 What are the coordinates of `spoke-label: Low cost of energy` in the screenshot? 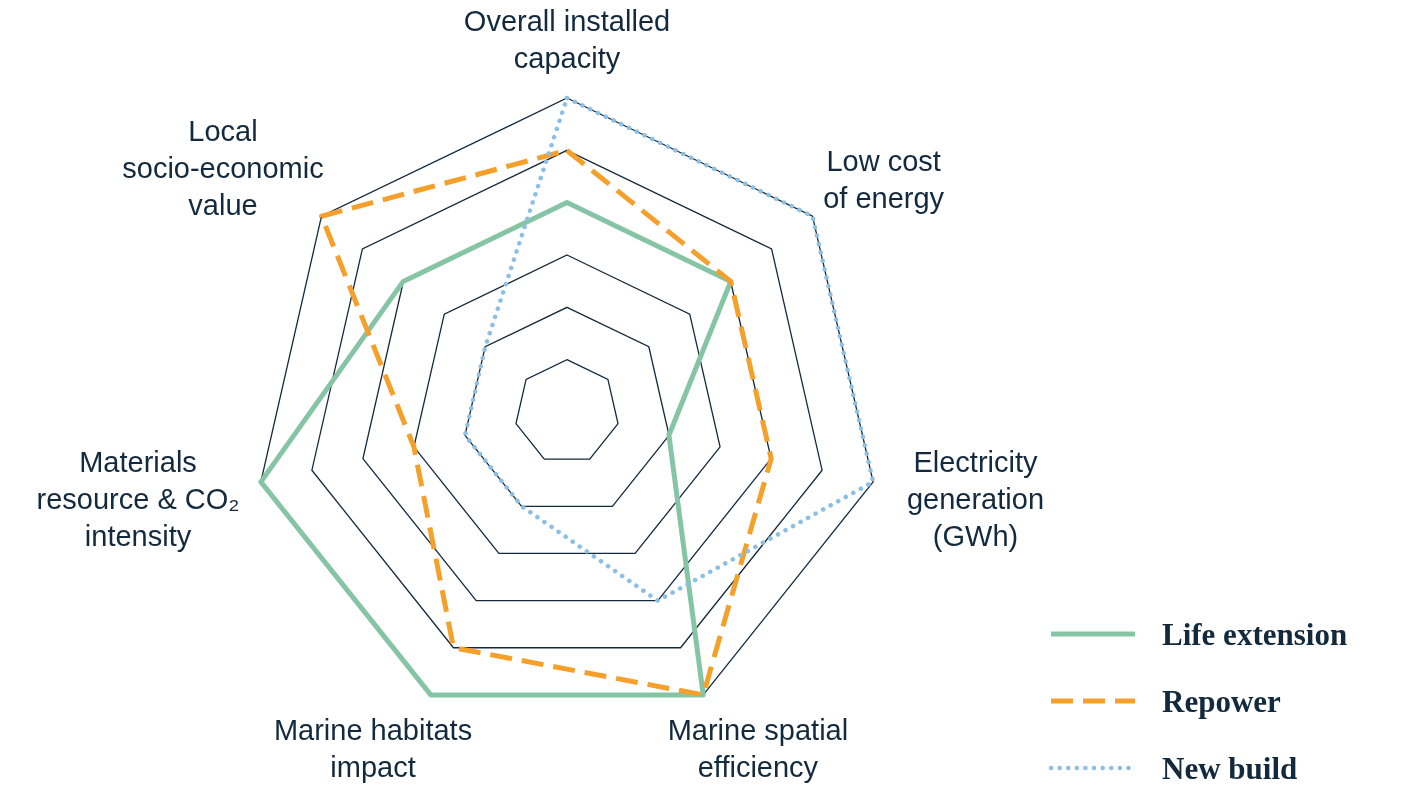 It's located at (884, 180).